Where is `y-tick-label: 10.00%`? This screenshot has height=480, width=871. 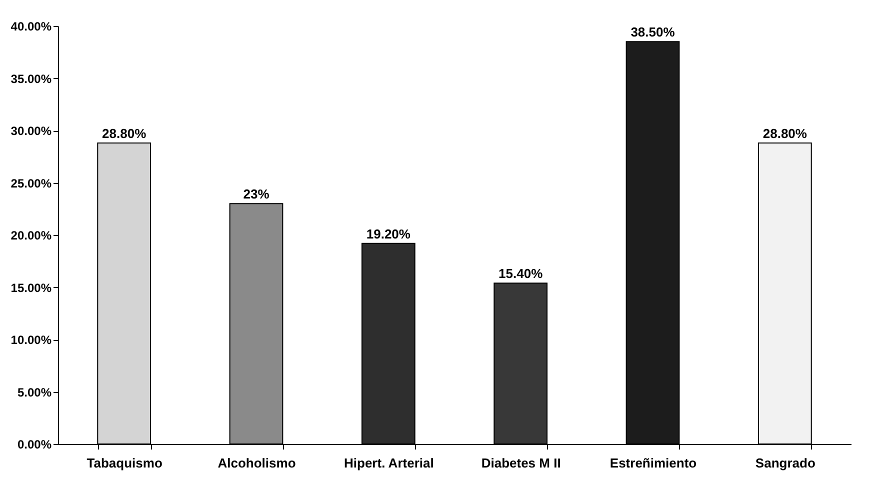 y-tick-label: 10.00% is located at coordinates (31, 340).